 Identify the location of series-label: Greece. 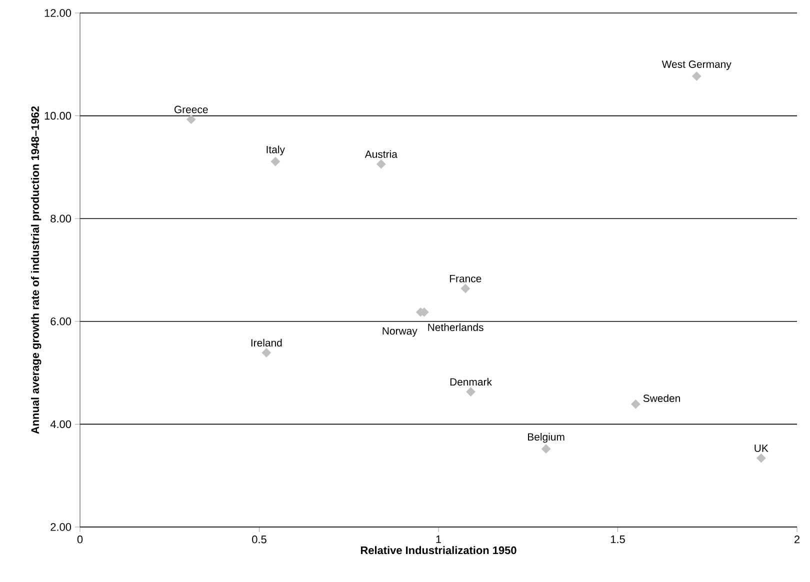
(191, 110).